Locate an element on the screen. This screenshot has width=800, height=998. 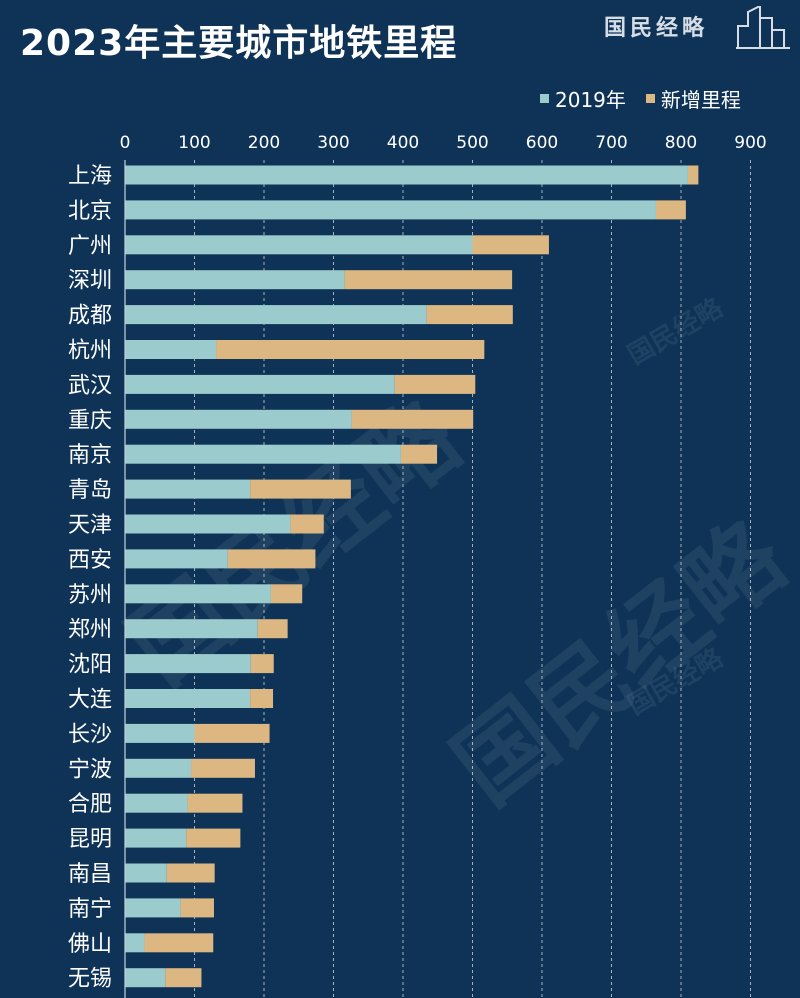
y-category-label: 青岛 is located at coordinates (90, 490).